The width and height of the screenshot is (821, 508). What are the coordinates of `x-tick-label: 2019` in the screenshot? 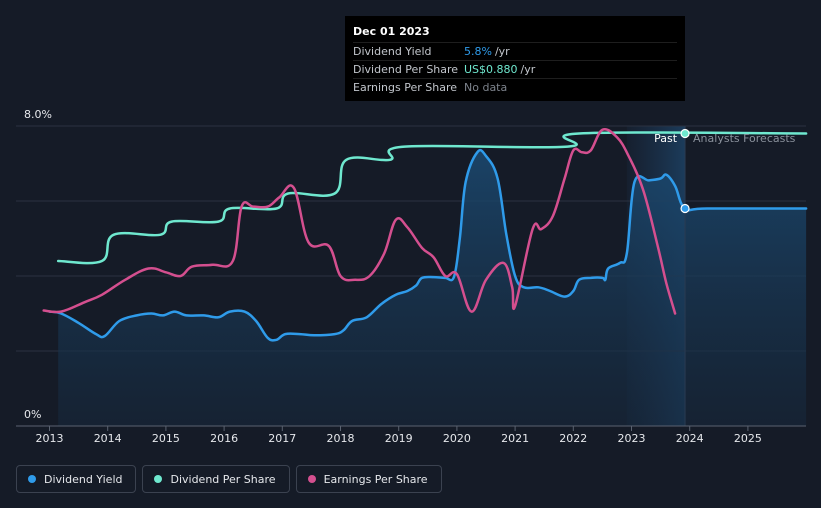 It's located at (399, 438).